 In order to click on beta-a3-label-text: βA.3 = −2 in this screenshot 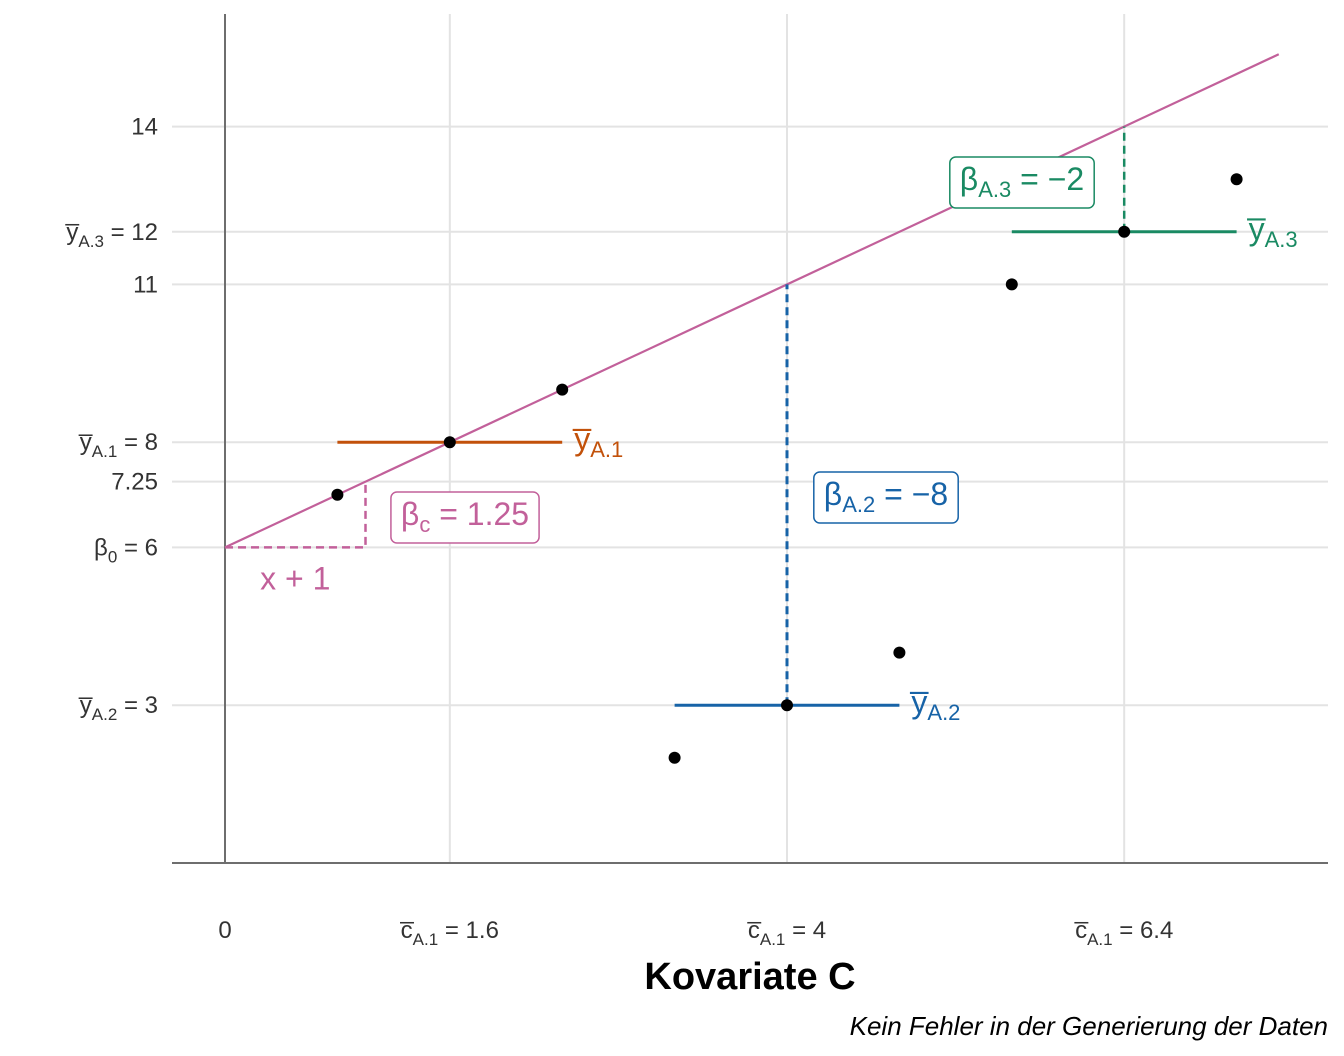, I will do `click(1022, 181)`.